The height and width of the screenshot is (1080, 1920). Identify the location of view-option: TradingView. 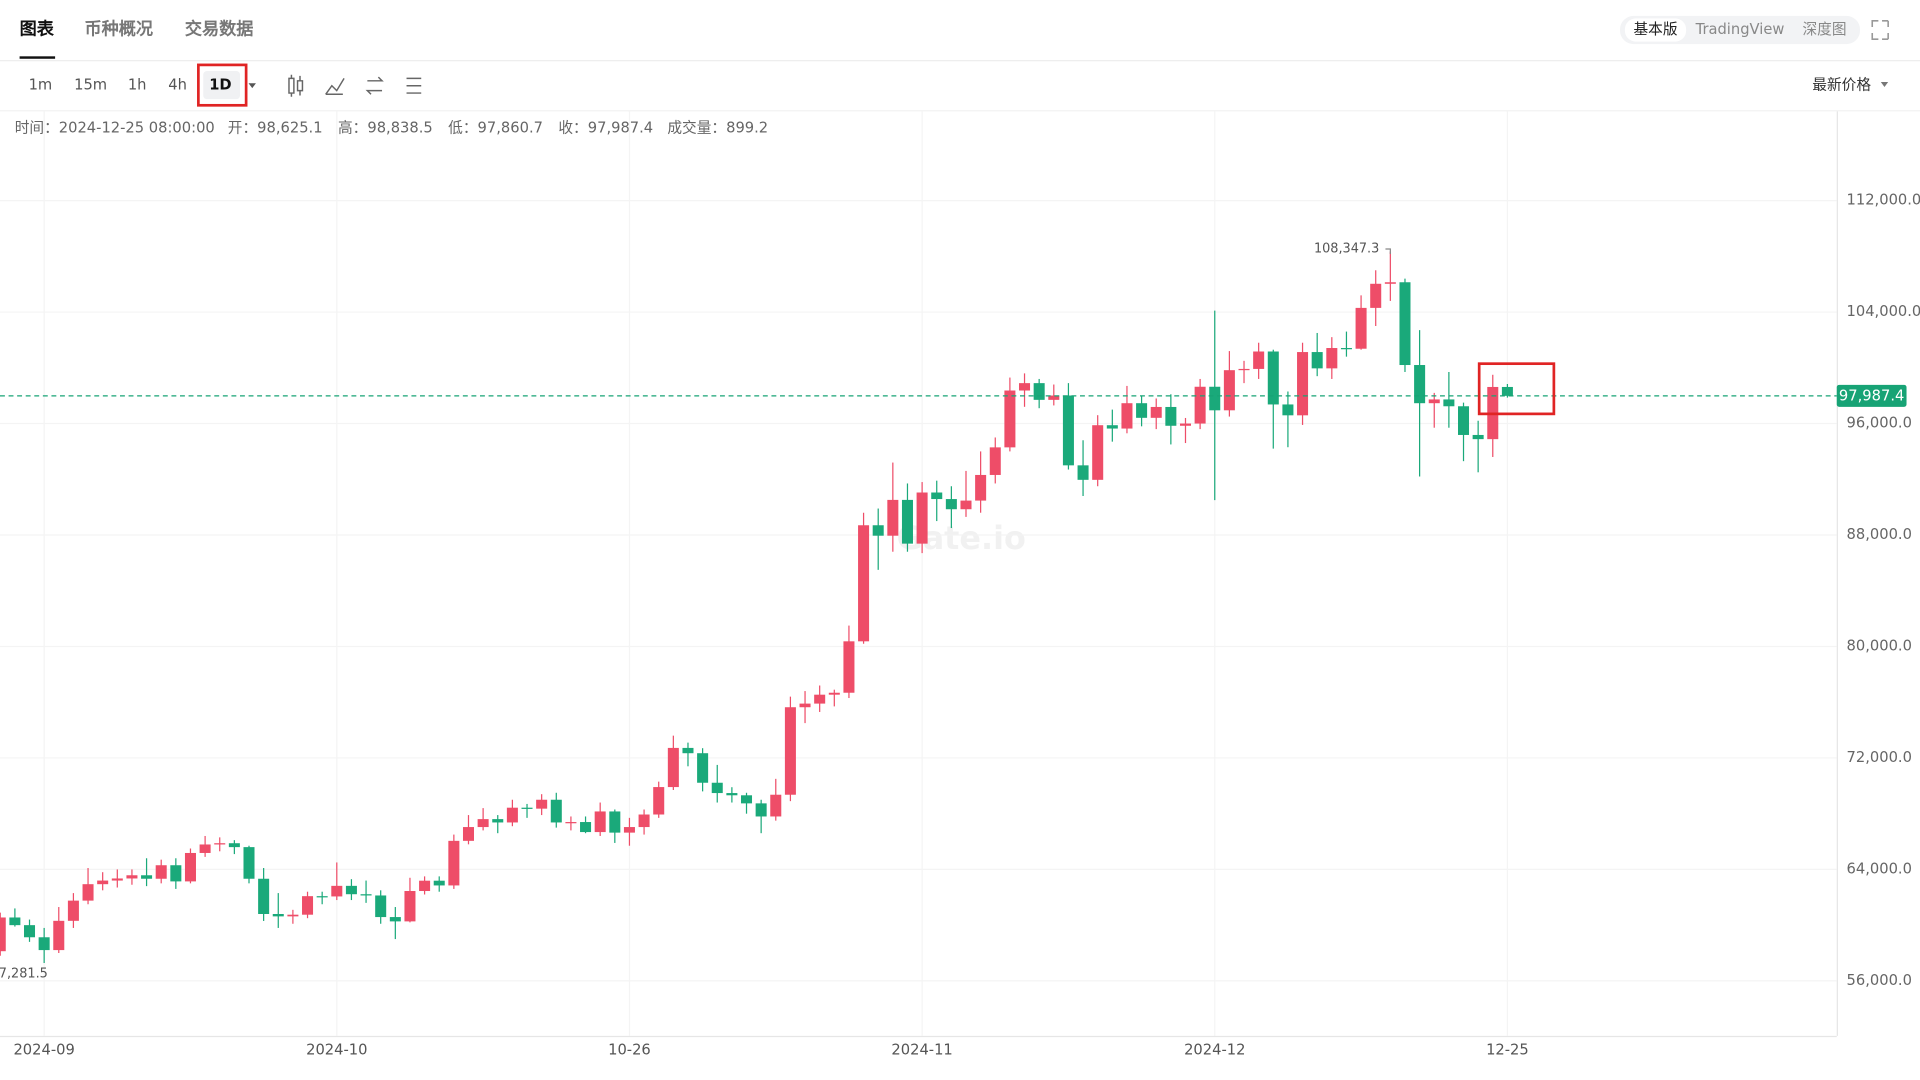
(1740, 29).